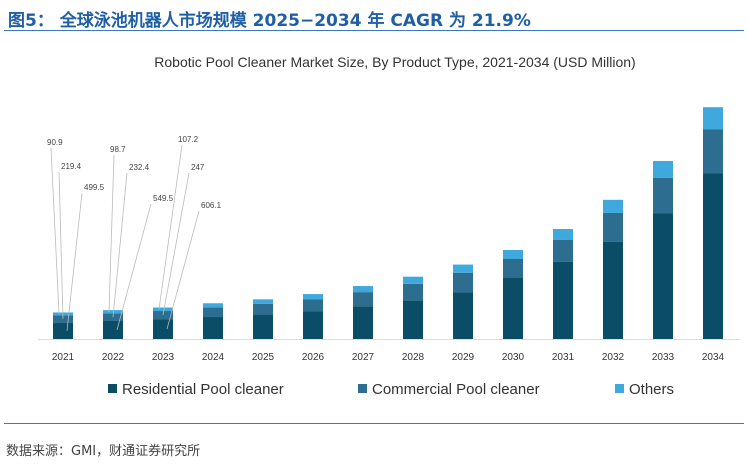 The image size is (748, 464). What do you see at coordinates (651, 389) in the screenshot?
I see `legend-label: Others` at bounding box center [651, 389].